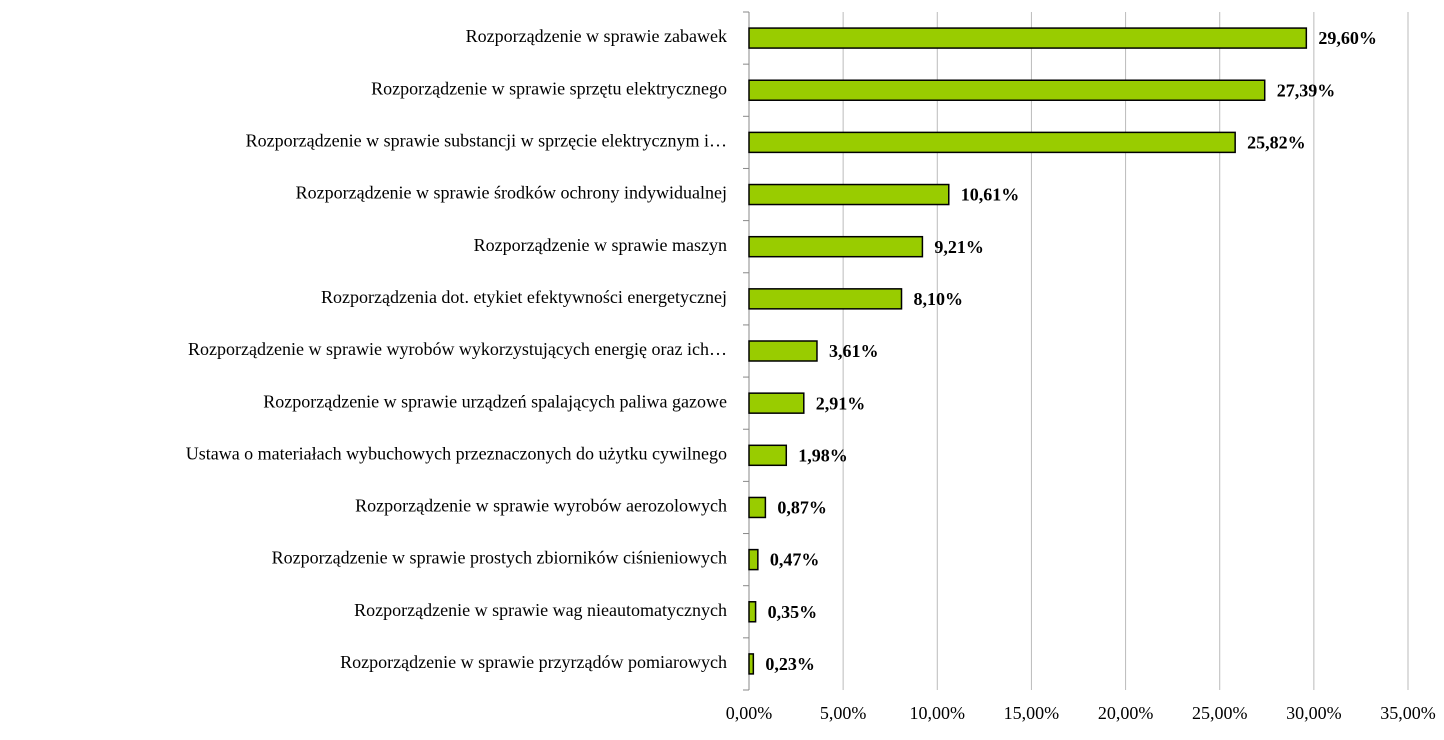  What do you see at coordinates (1220, 713) in the screenshot?
I see `x-tick-label: 25,00%` at bounding box center [1220, 713].